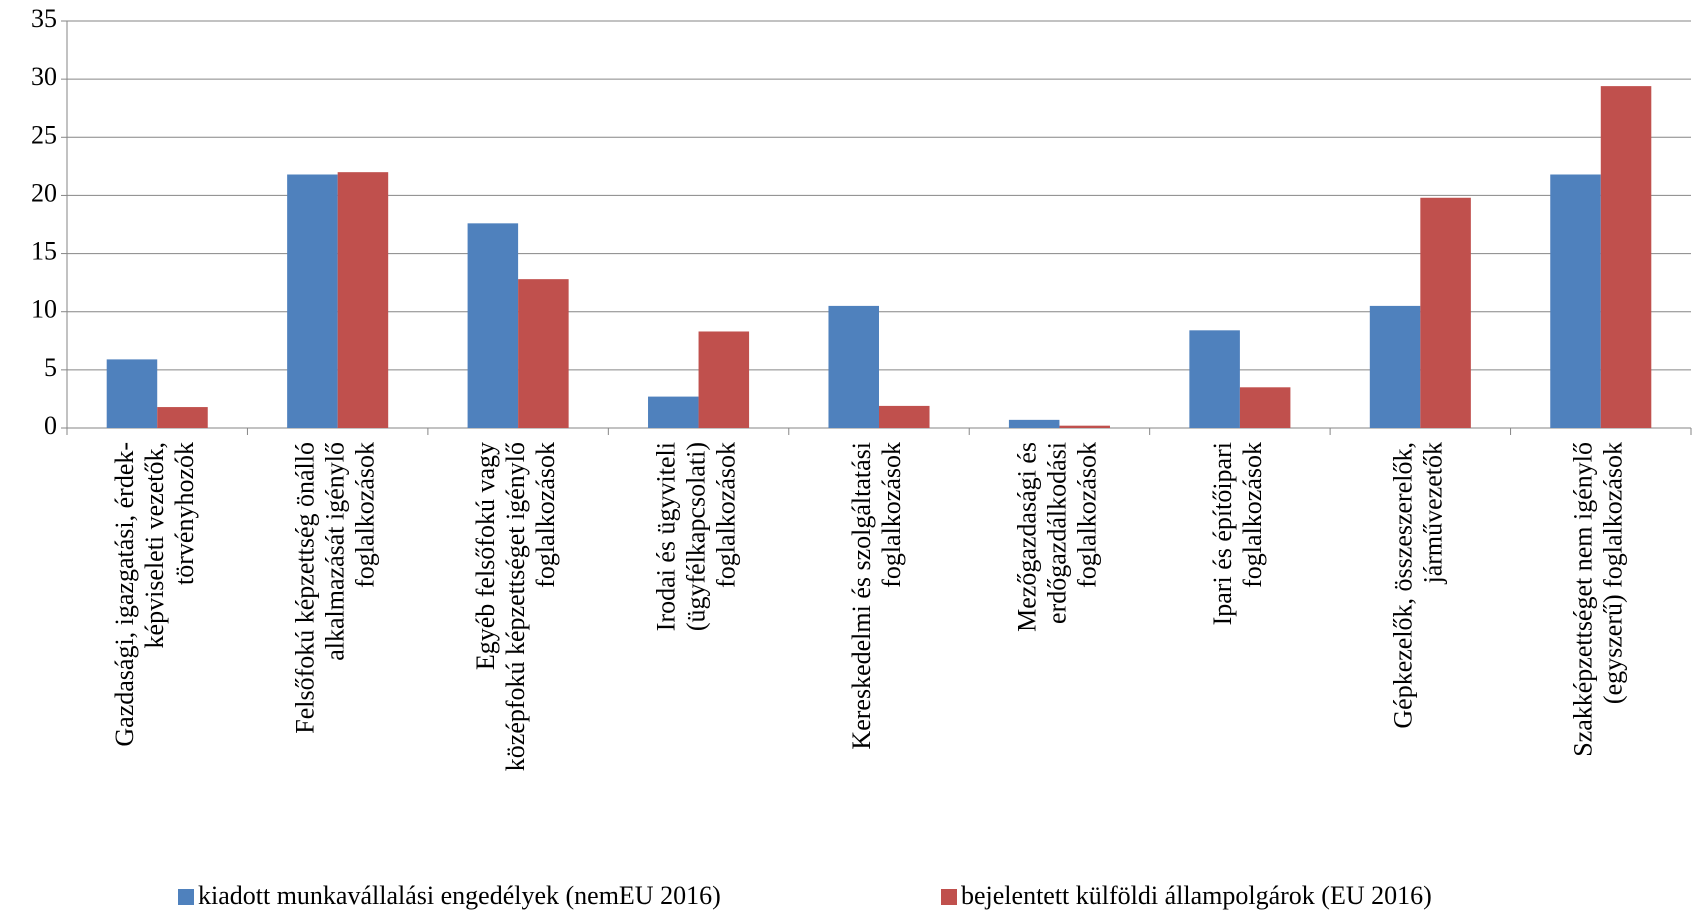  Describe the element at coordinates (44, 134) in the screenshot. I see `y-tick-label: 25` at that location.